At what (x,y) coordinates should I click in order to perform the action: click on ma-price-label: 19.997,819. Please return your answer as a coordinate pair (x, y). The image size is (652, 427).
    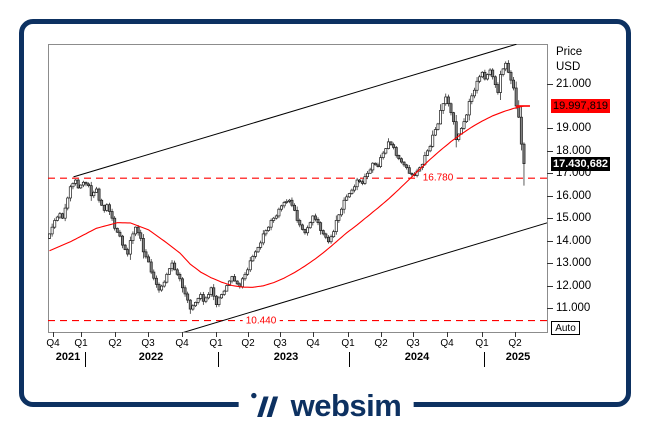
    Looking at the image, I should click on (581, 106).